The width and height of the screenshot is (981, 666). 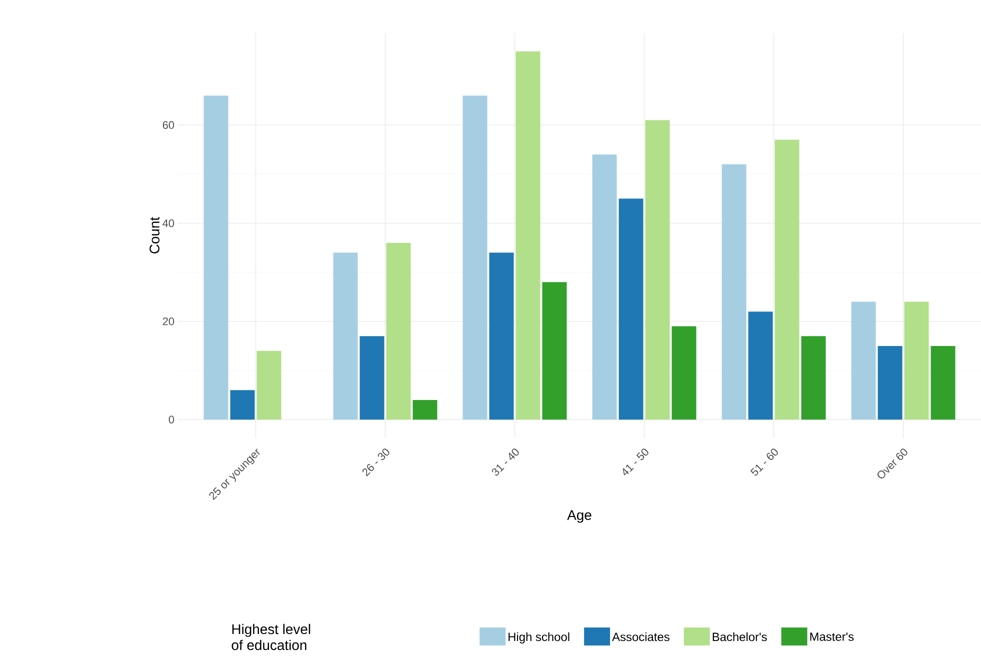 I want to click on x-tick-label: 51 - 60, so click(x=764, y=462).